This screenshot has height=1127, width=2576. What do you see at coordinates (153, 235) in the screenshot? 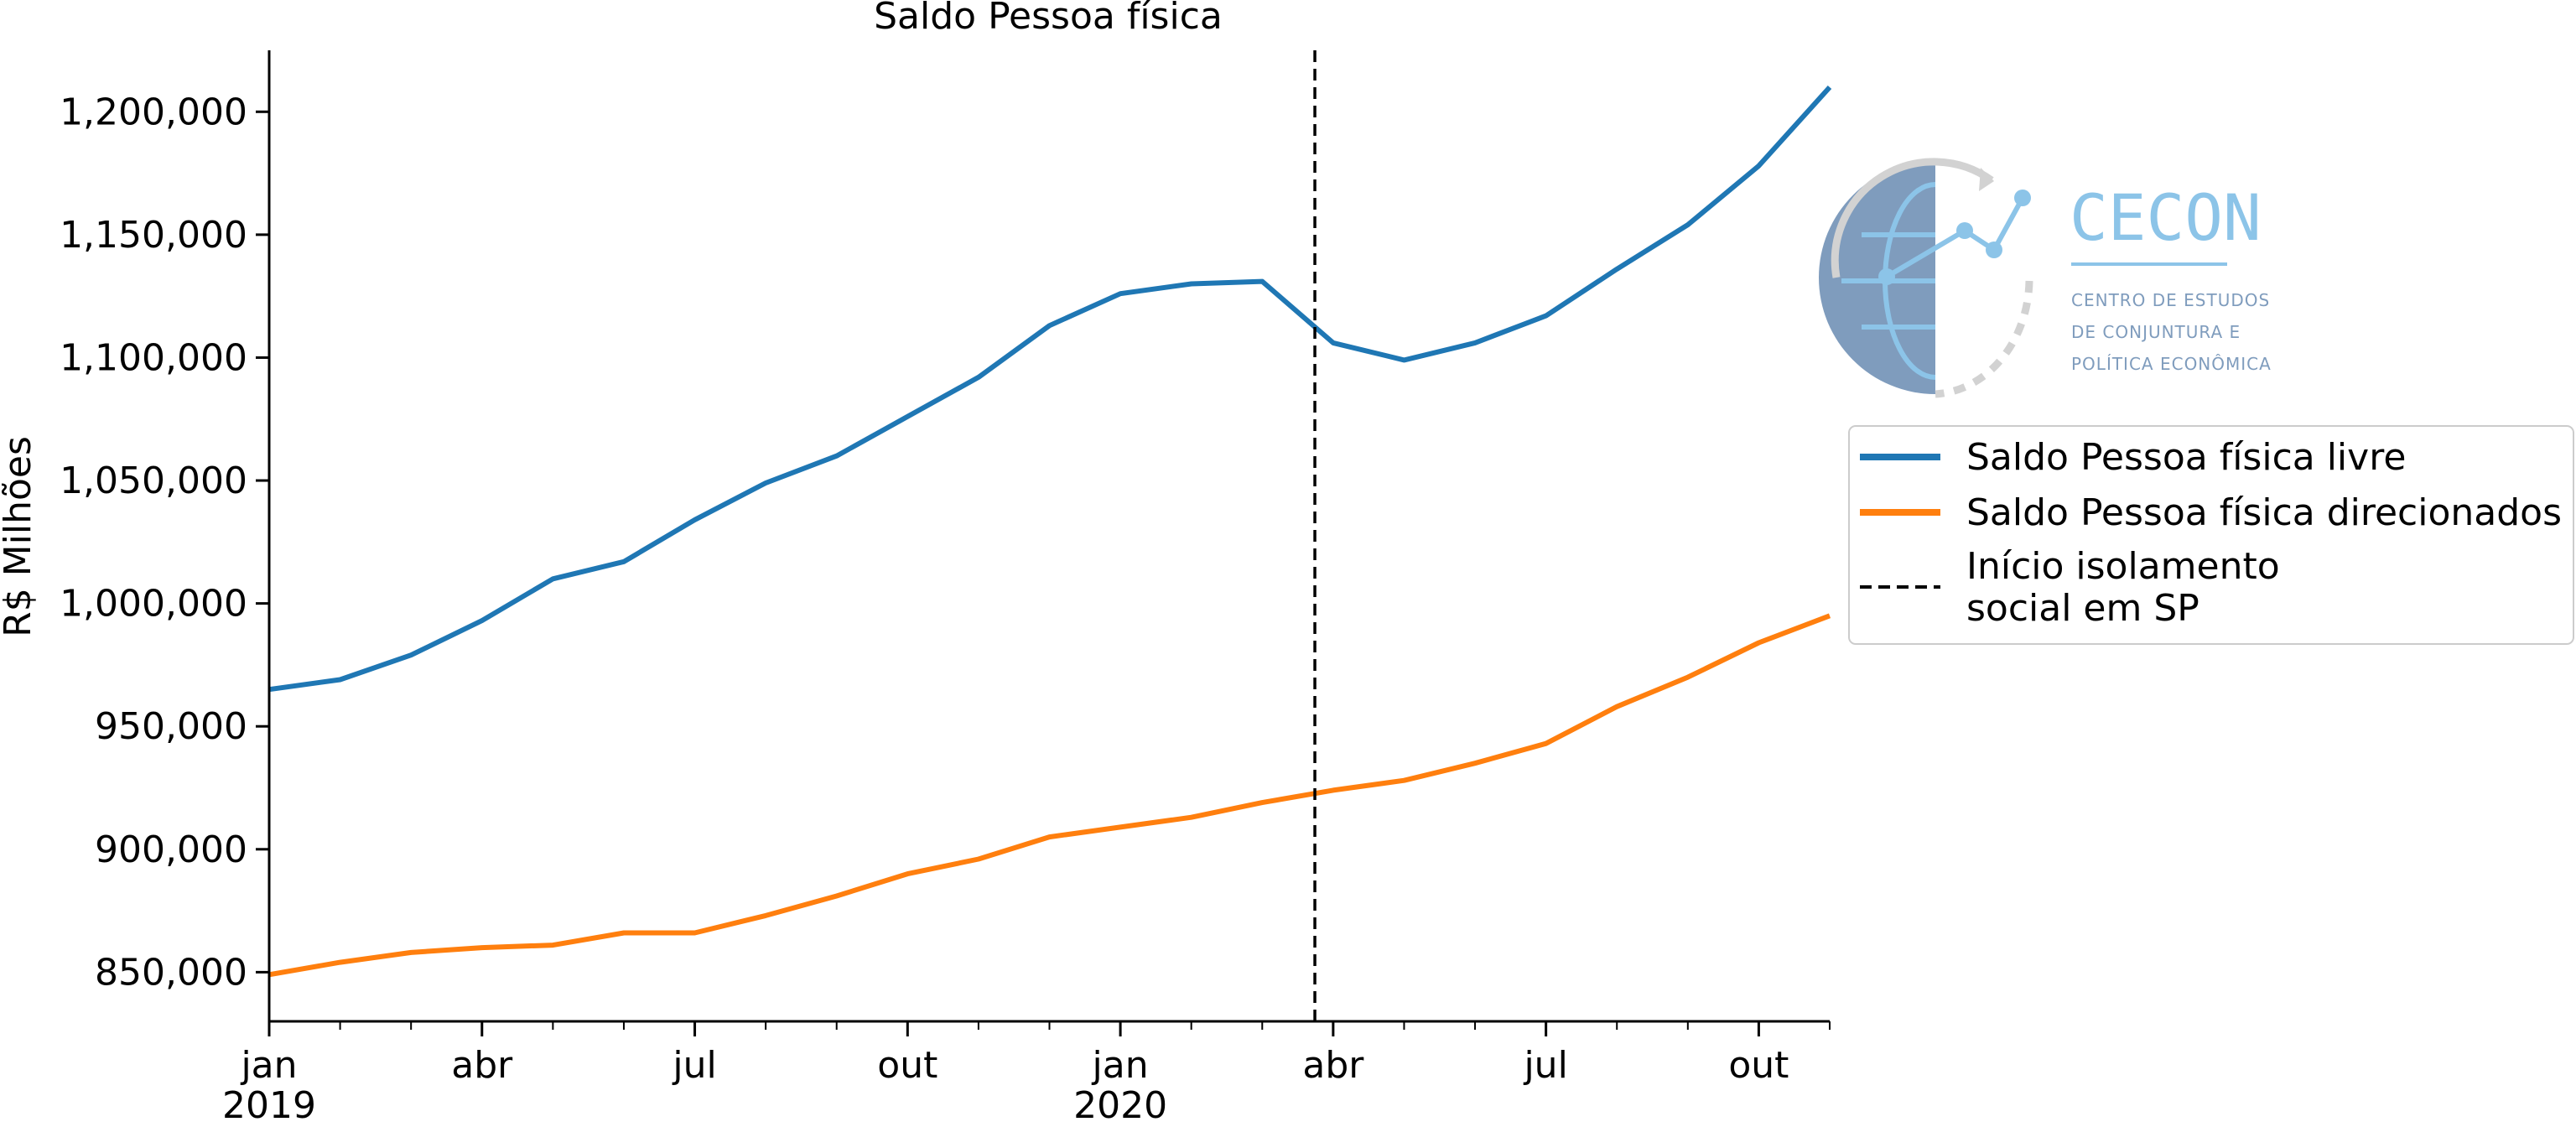
I see `y-tick-label: 1,150,000` at bounding box center [153, 235].